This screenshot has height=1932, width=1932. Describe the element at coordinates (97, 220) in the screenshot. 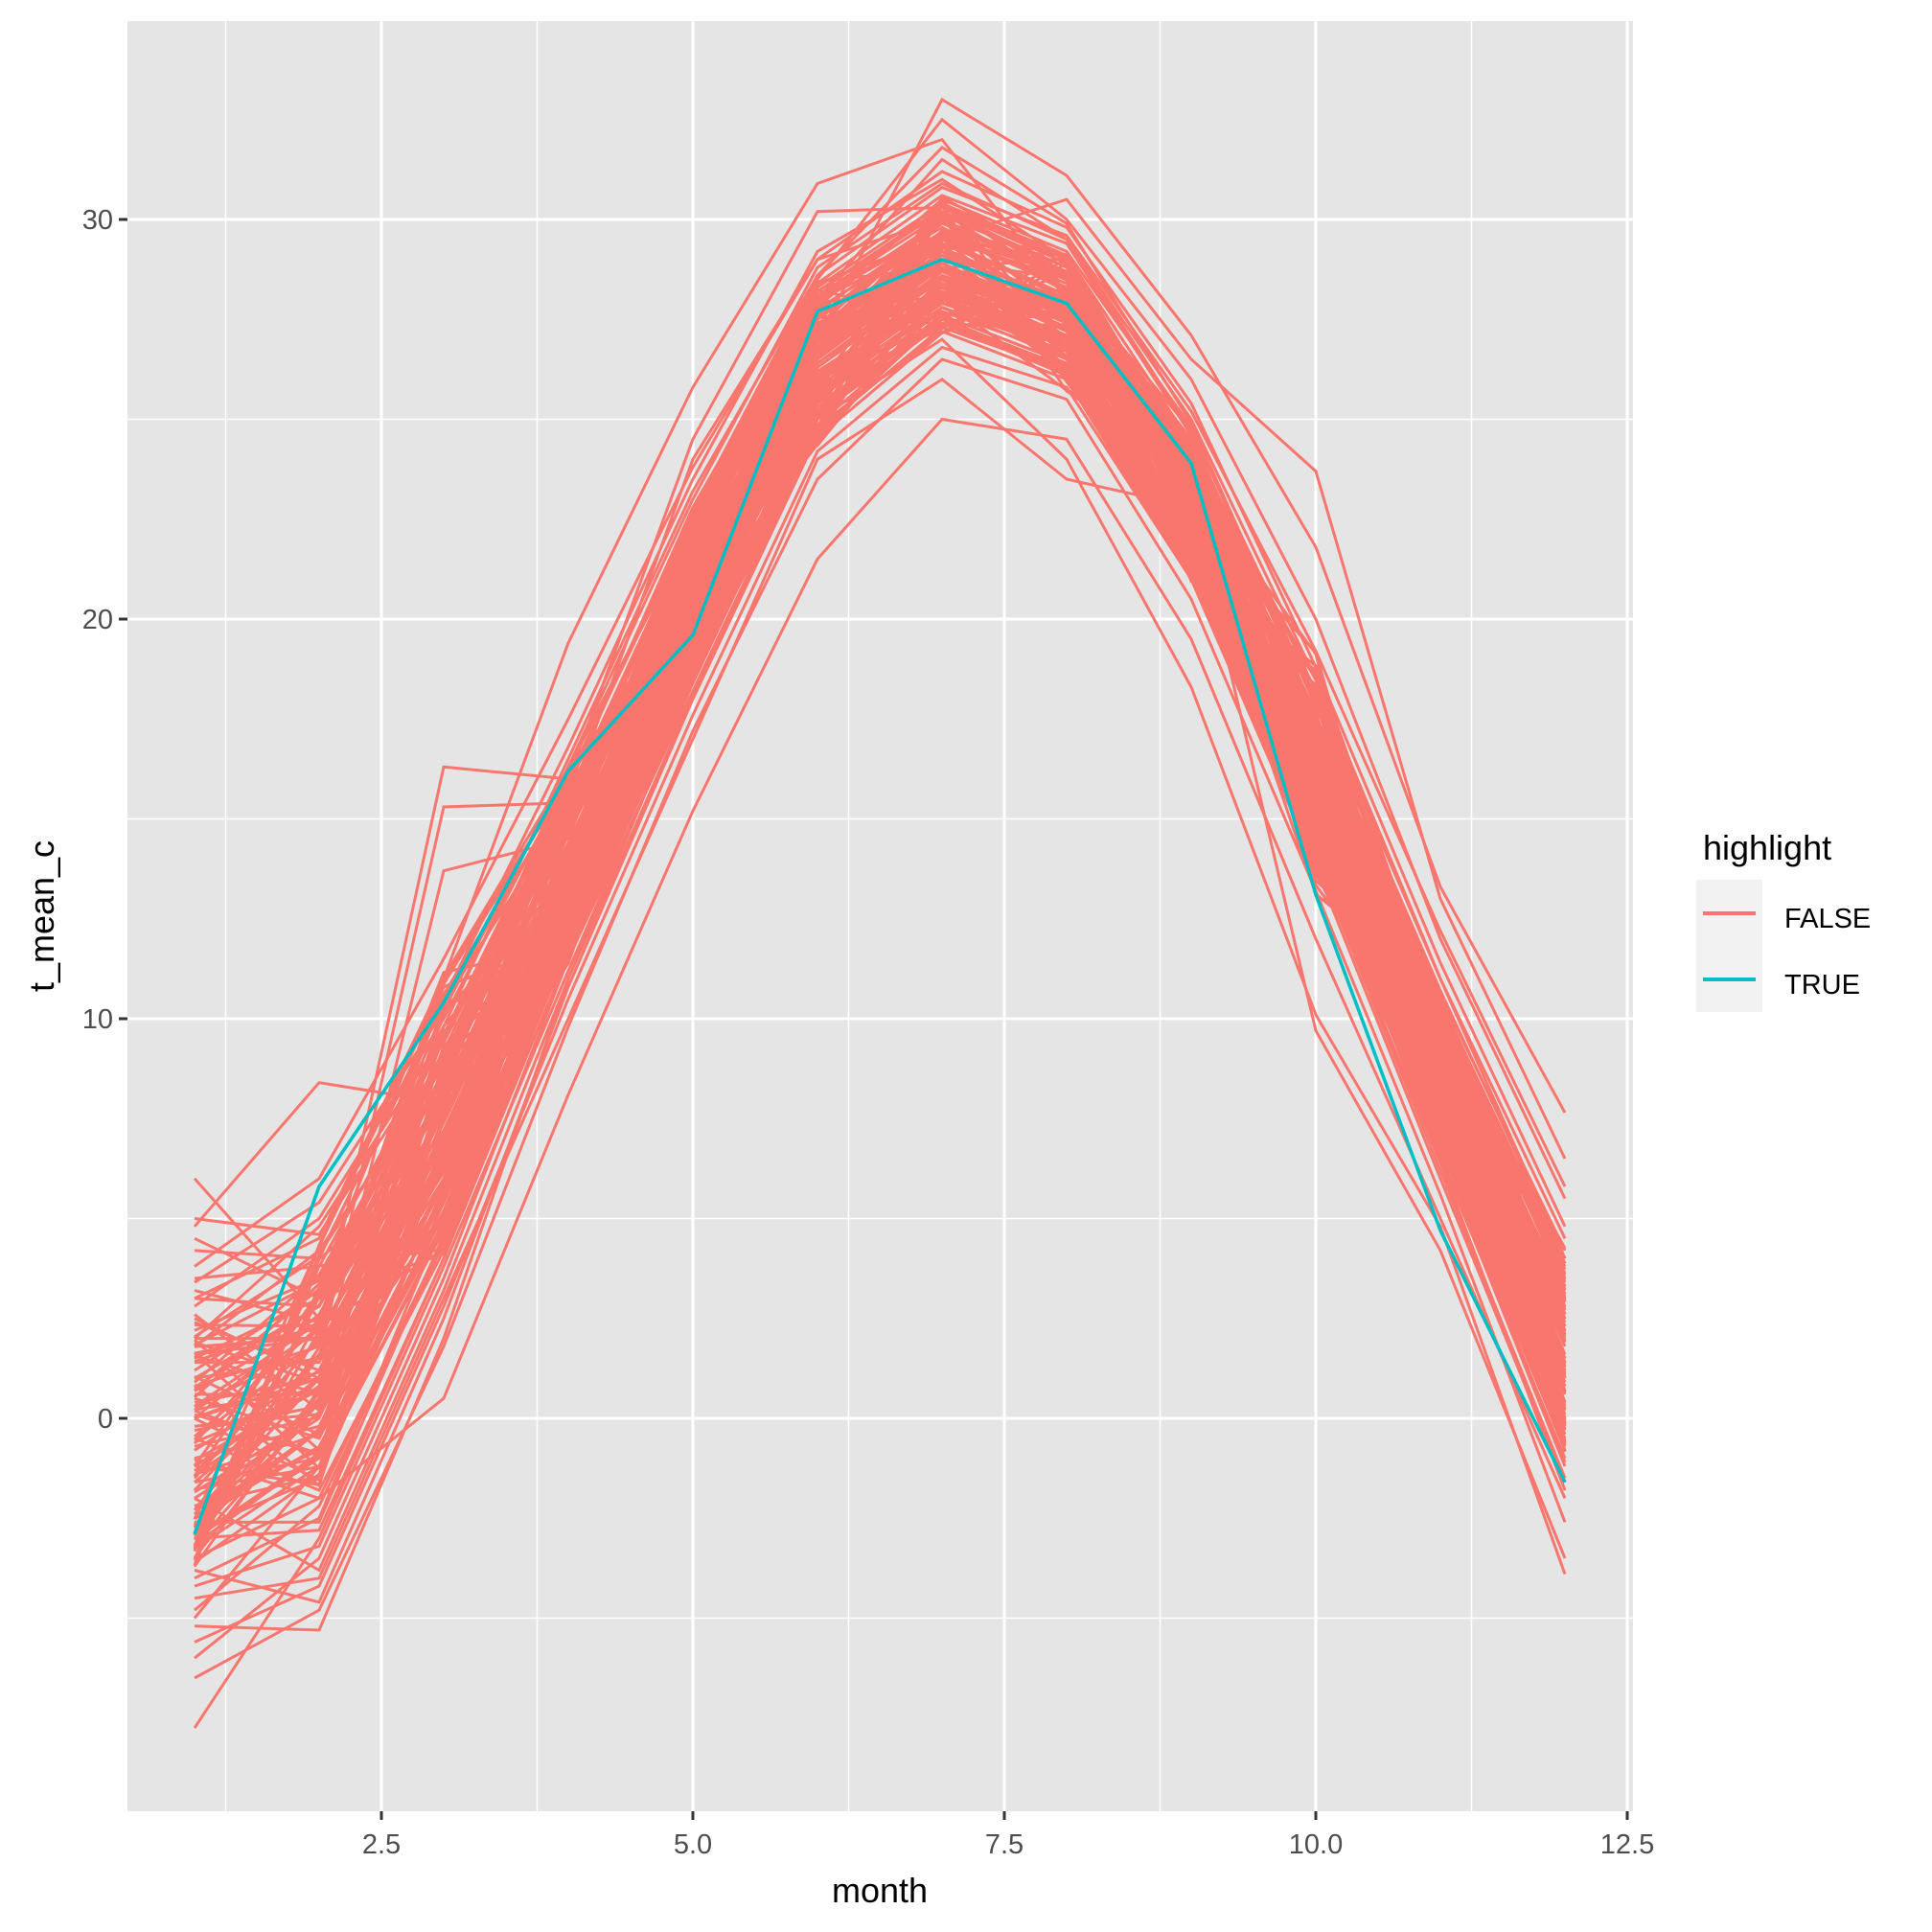

I see `y-tick-label: 30` at that location.